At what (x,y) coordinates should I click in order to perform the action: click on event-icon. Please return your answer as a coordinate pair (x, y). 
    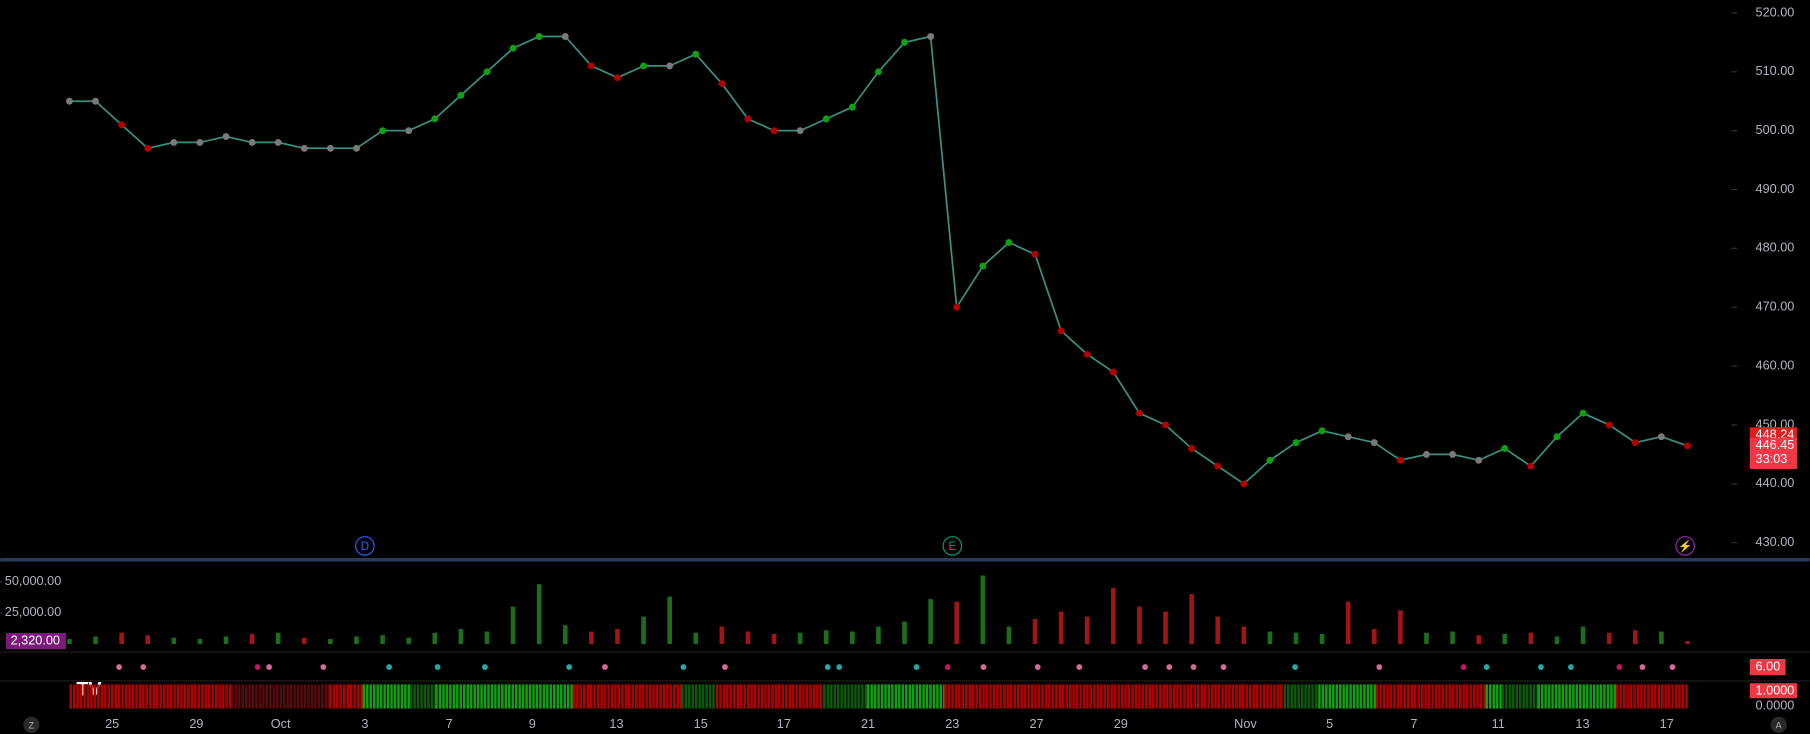
    Looking at the image, I should click on (1685, 546).